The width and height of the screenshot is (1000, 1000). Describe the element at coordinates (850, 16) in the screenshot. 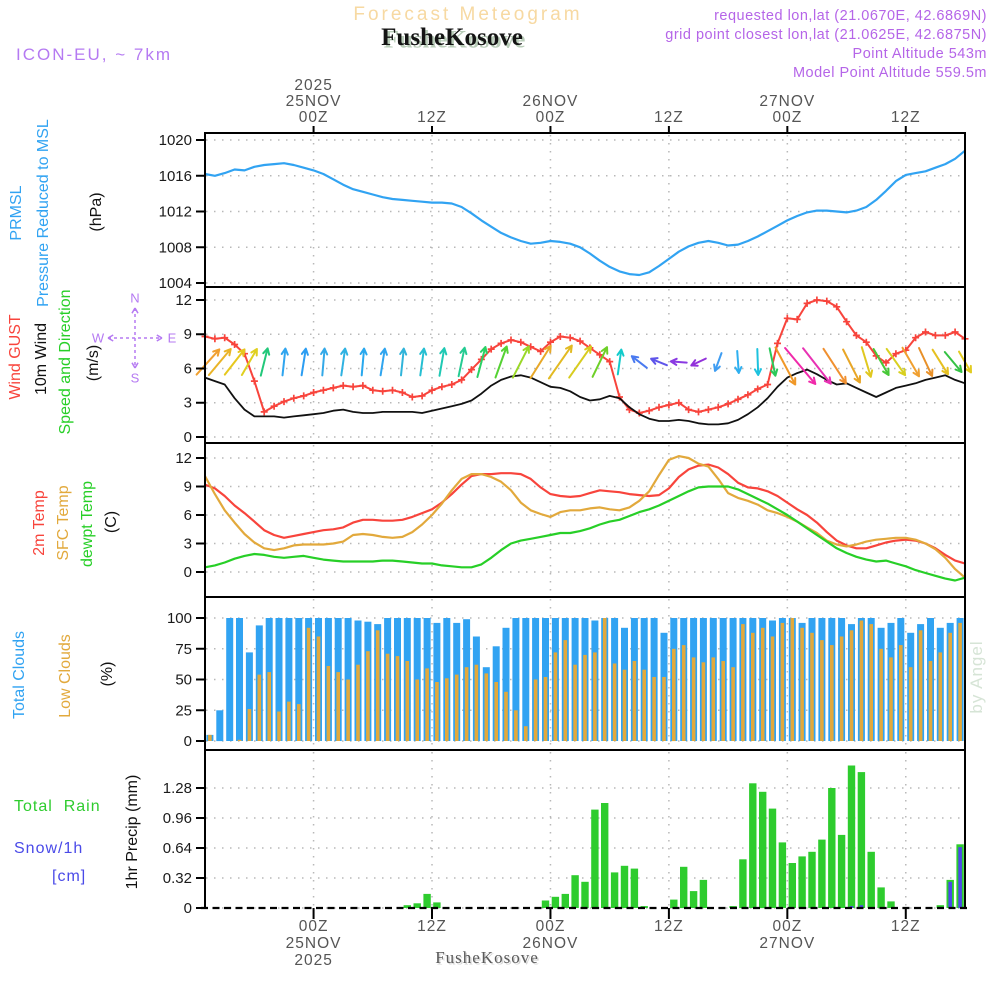

I see `requested-coords: requested lon,lat (21.0670E, 42.6869N)` at that location.